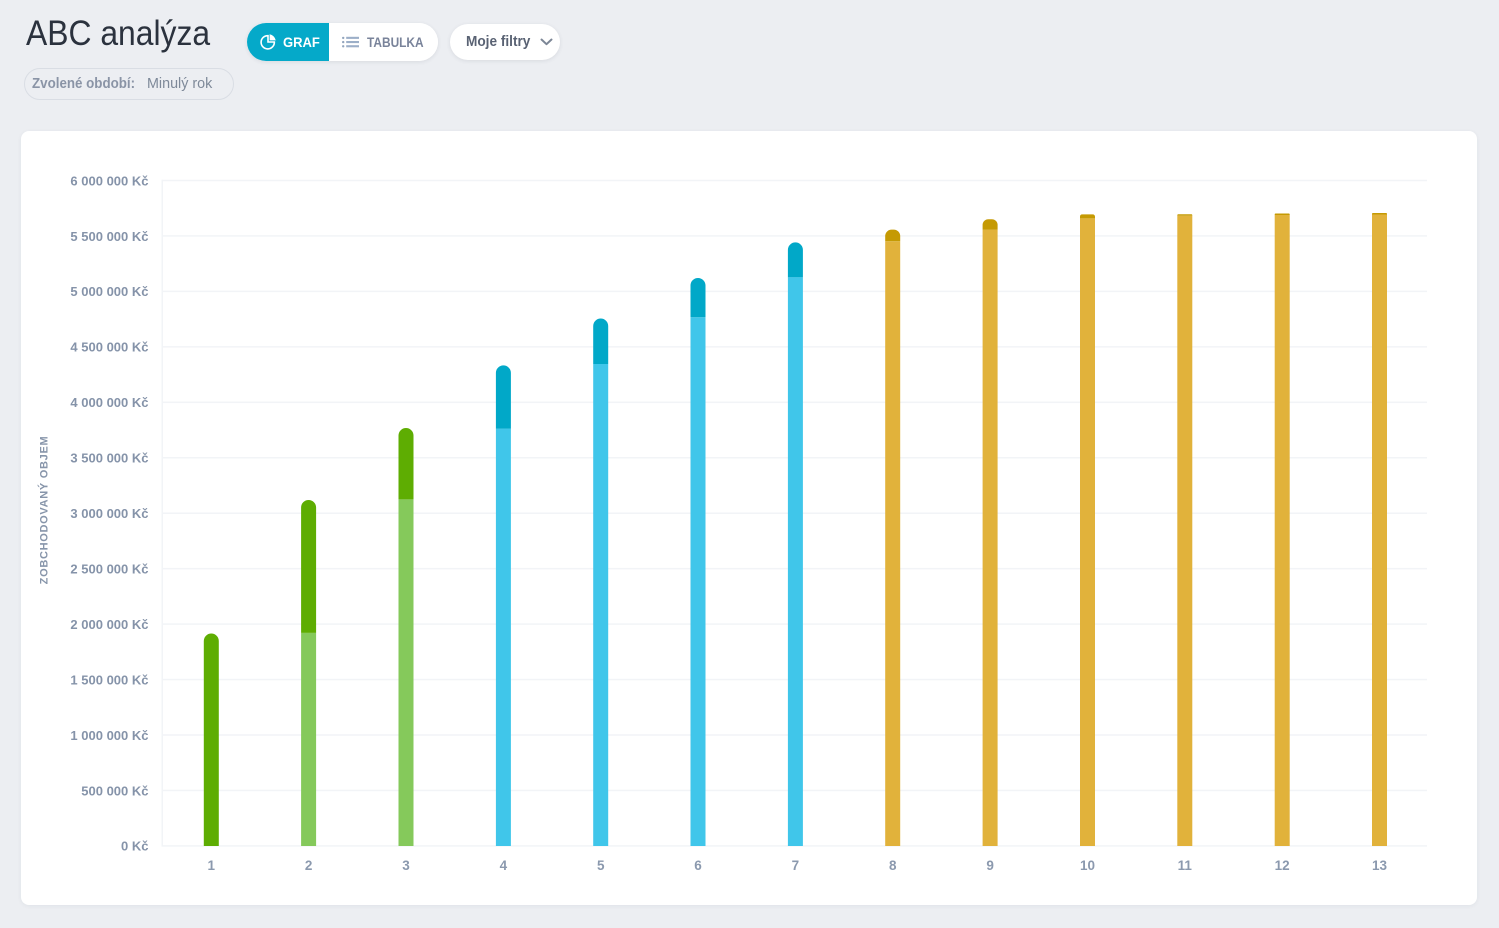 Image resolution: width=1499 pixels, height=928 pixels. I want to click on svg-text: 7, so click(796, 865).